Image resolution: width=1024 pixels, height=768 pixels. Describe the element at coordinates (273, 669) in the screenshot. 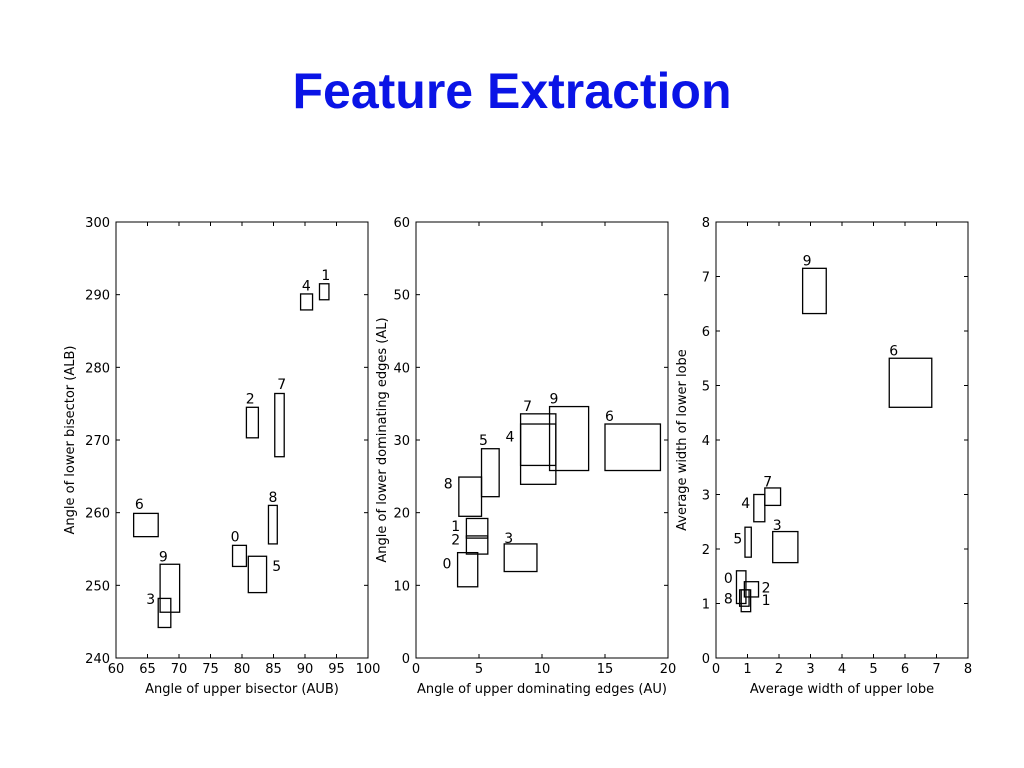

I see `x-tick-label: 85` at that location.